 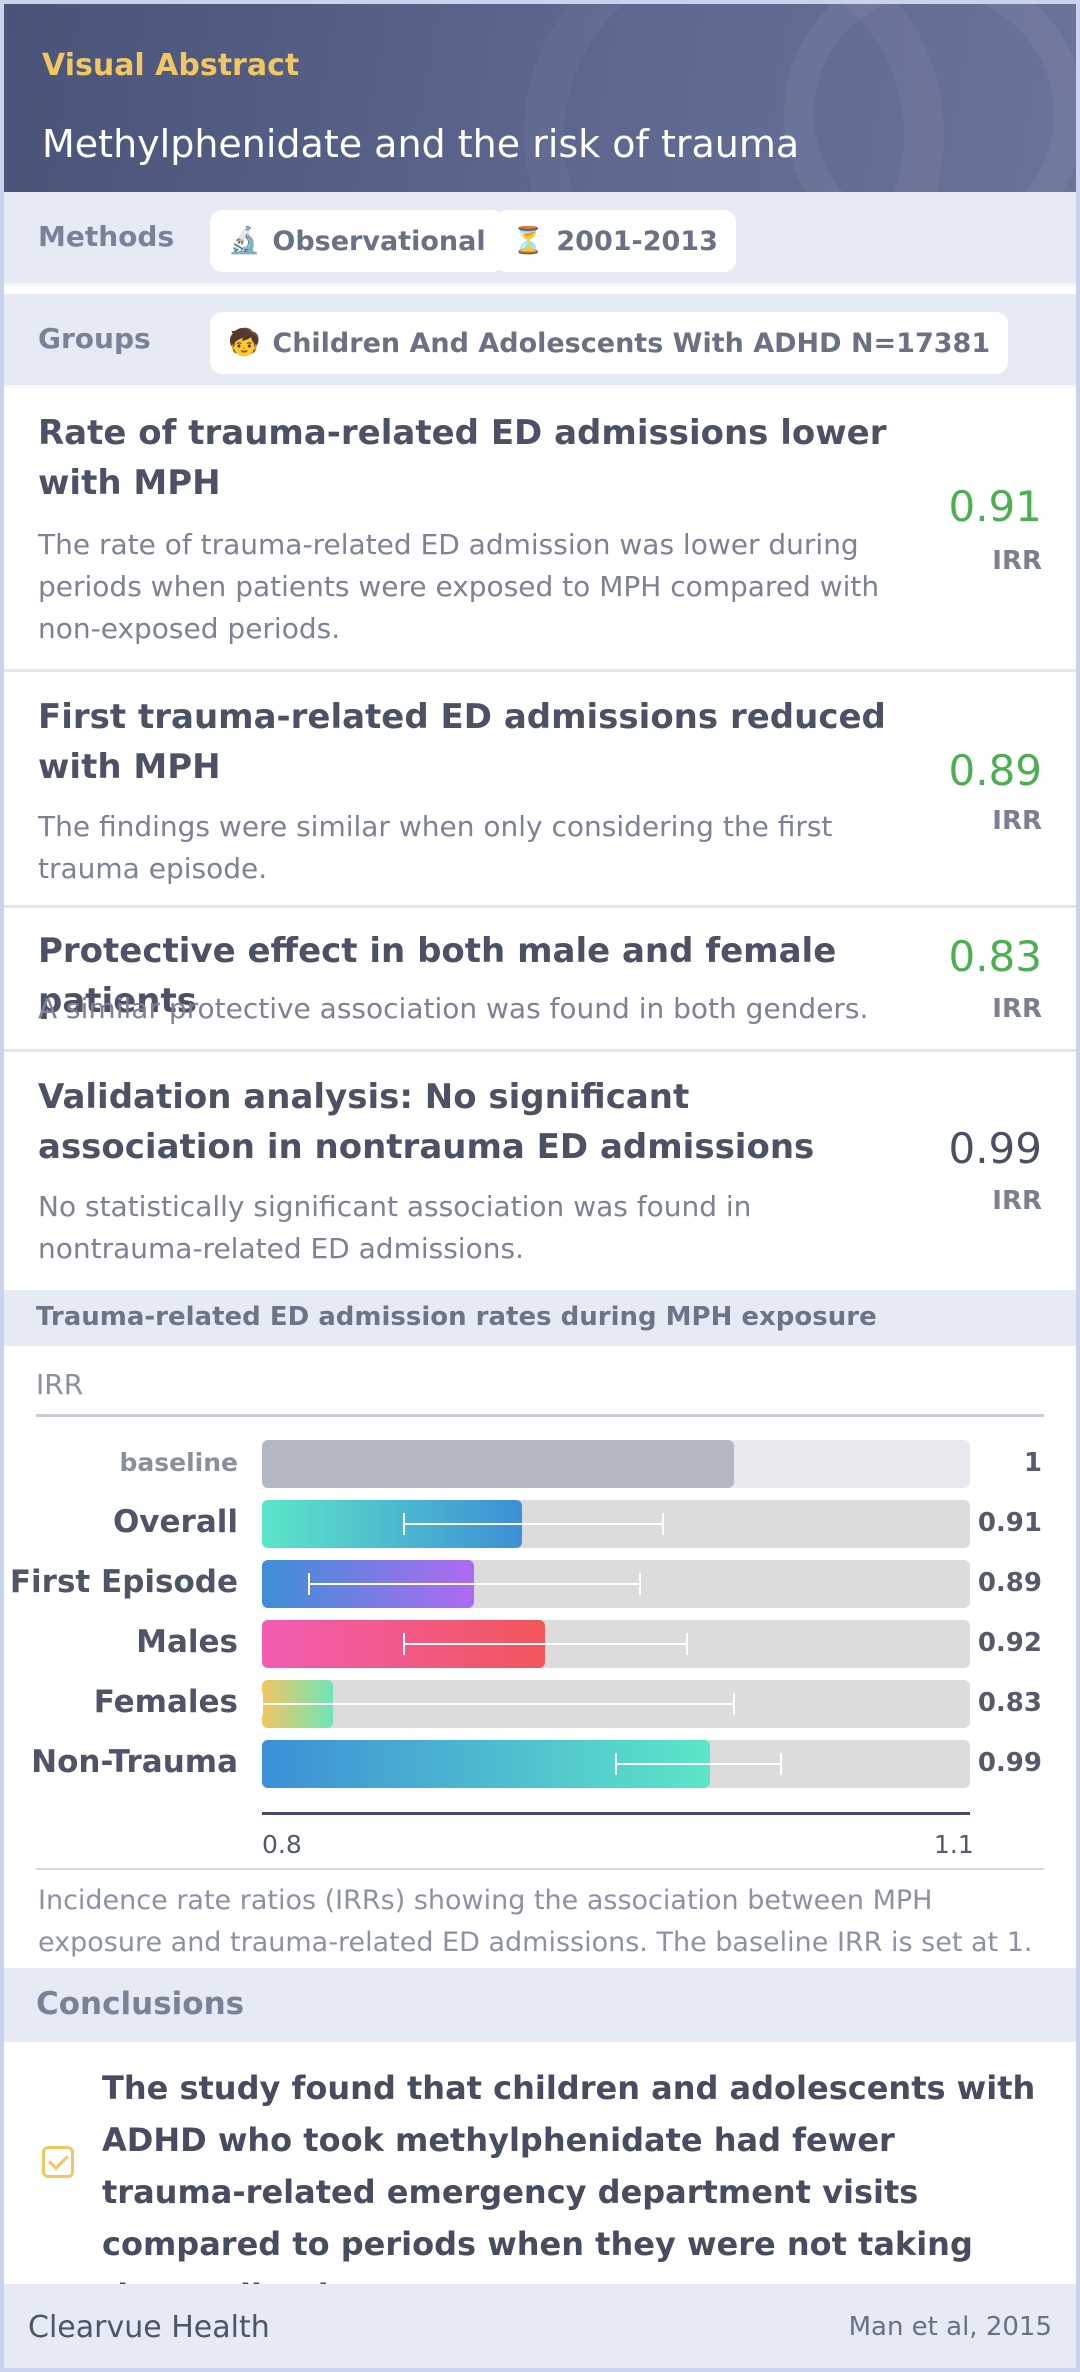 I want to click on bar-label-males: Males, so click(x=187, y=1642).